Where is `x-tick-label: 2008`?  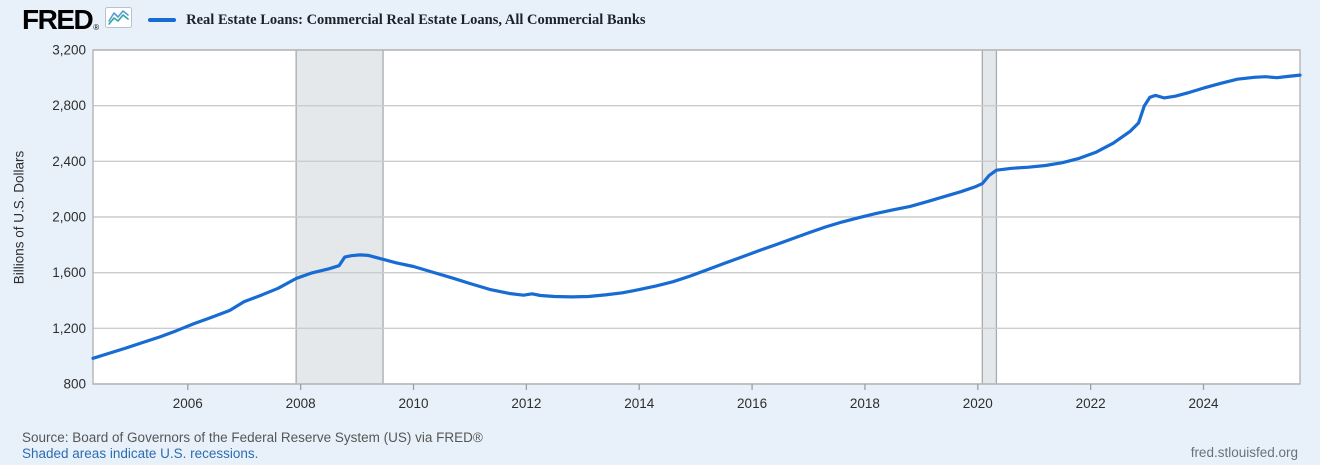
x-tick-label: 2008 is located at coordinates (301, 403).